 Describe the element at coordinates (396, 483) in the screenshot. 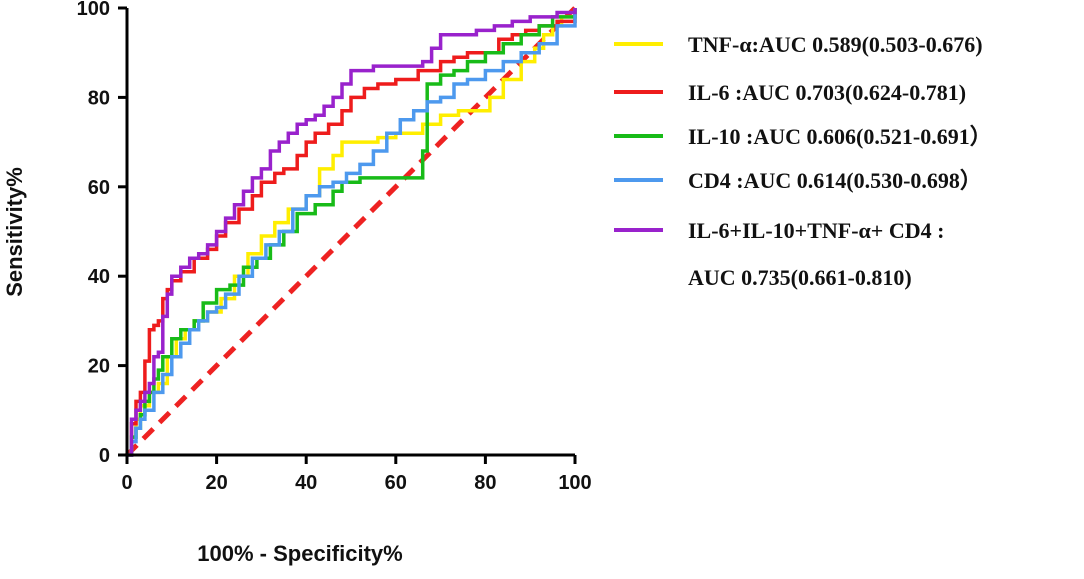

I see `x-tick-label: 60` at that location.